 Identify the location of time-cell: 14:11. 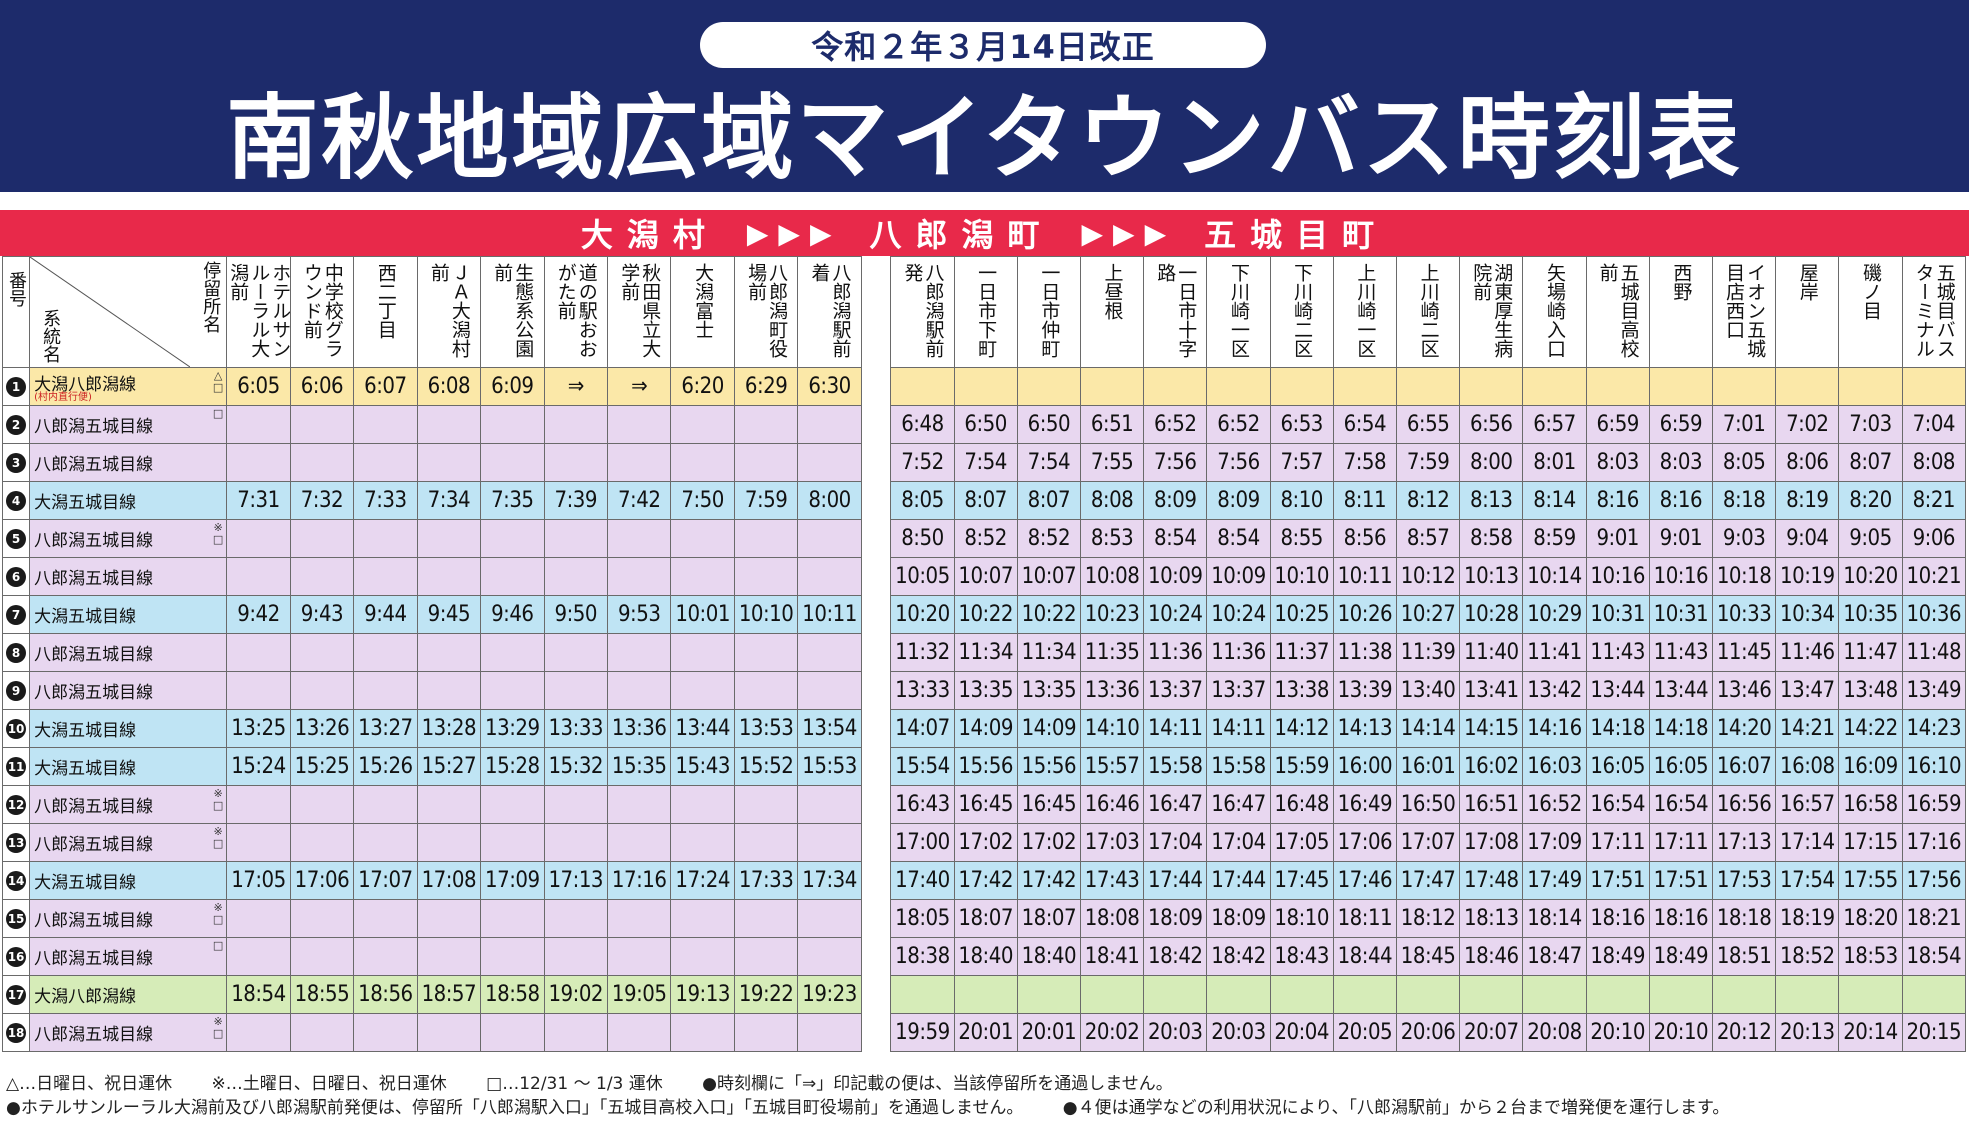
(1175, 728).